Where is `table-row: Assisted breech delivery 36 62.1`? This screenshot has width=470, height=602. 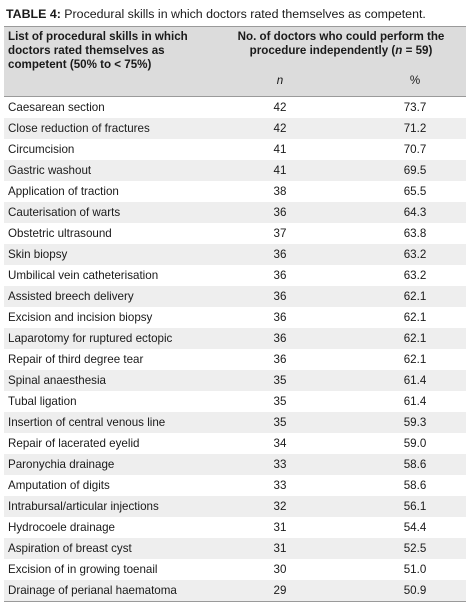
table-row: Assisted breech delivery 36 62.1 is located at coordinates (235, 296).